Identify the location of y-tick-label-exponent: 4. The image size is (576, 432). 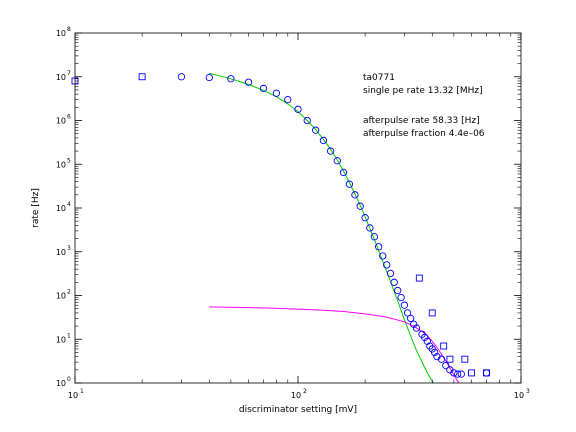
(69, 204).